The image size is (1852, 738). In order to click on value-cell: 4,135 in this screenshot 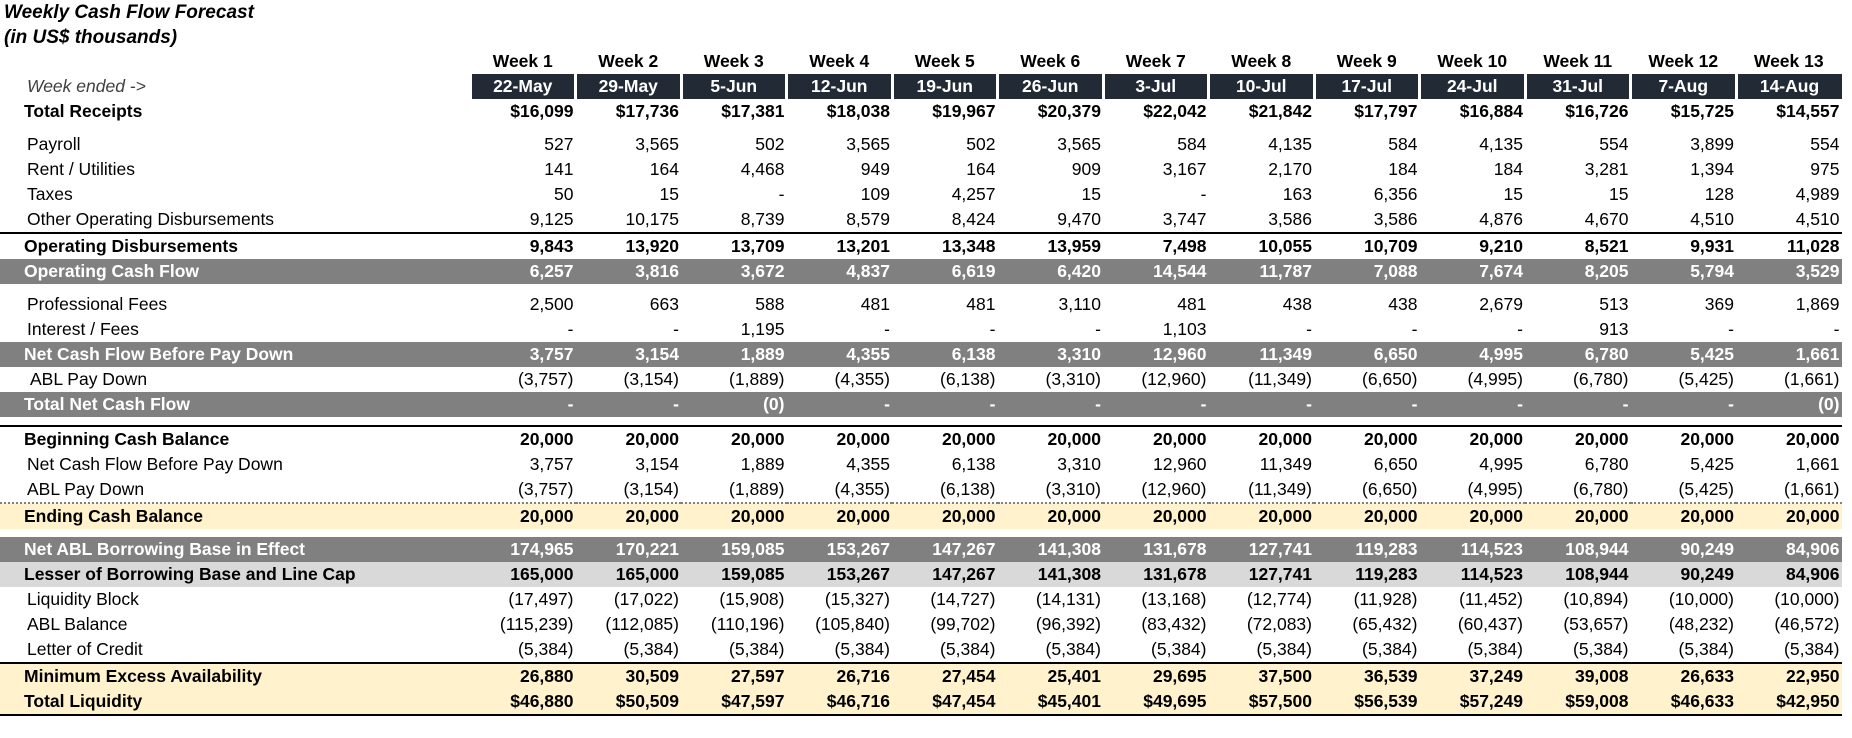, I will do `click(1290, 144)`.